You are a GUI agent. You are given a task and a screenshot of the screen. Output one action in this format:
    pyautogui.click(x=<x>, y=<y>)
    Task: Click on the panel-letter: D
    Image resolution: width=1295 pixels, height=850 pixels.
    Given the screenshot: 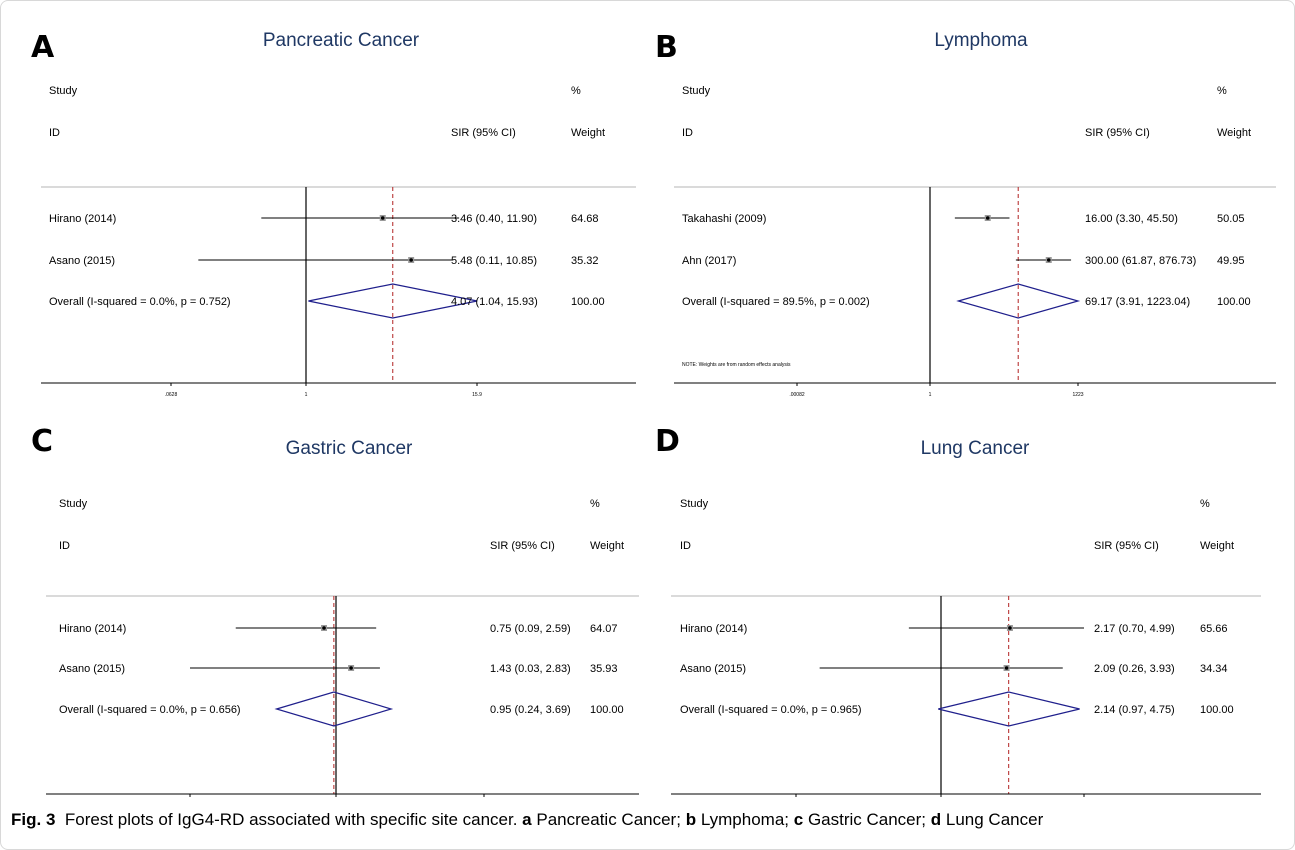 What is the action you would take?
    pyautogui.click(x=667, y=441)
    